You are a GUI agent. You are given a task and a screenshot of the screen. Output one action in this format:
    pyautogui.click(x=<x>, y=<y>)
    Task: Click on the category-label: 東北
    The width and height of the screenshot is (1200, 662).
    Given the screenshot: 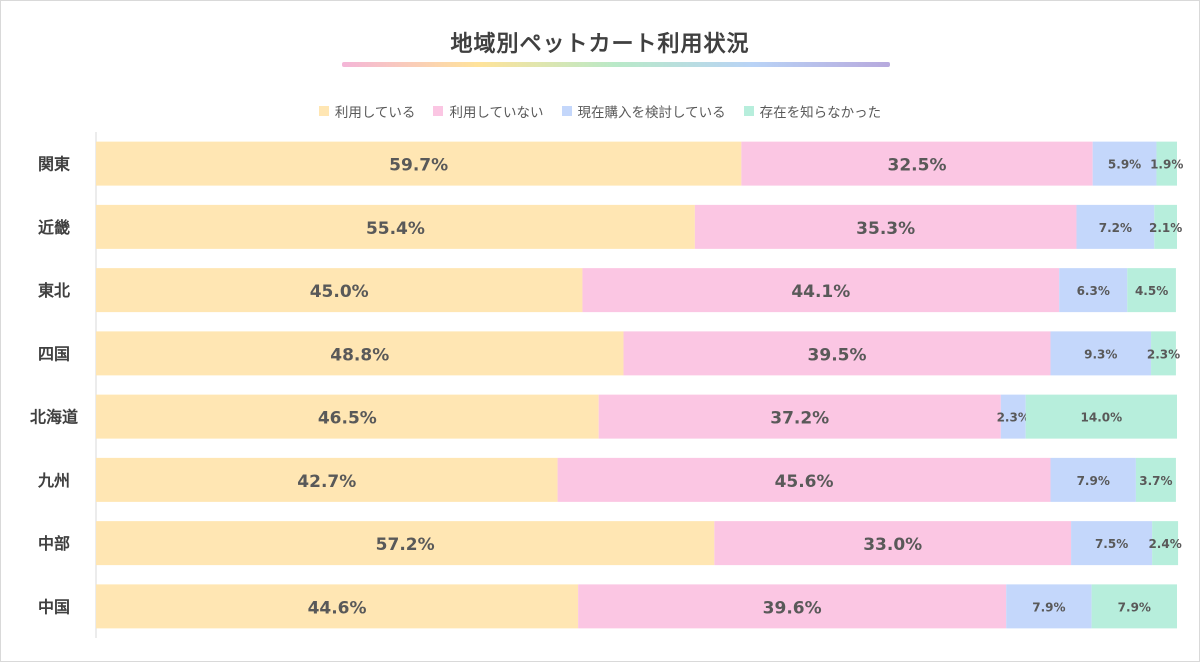 What is the action you would take?
    pyautogui.click(x=54, y=290)
    